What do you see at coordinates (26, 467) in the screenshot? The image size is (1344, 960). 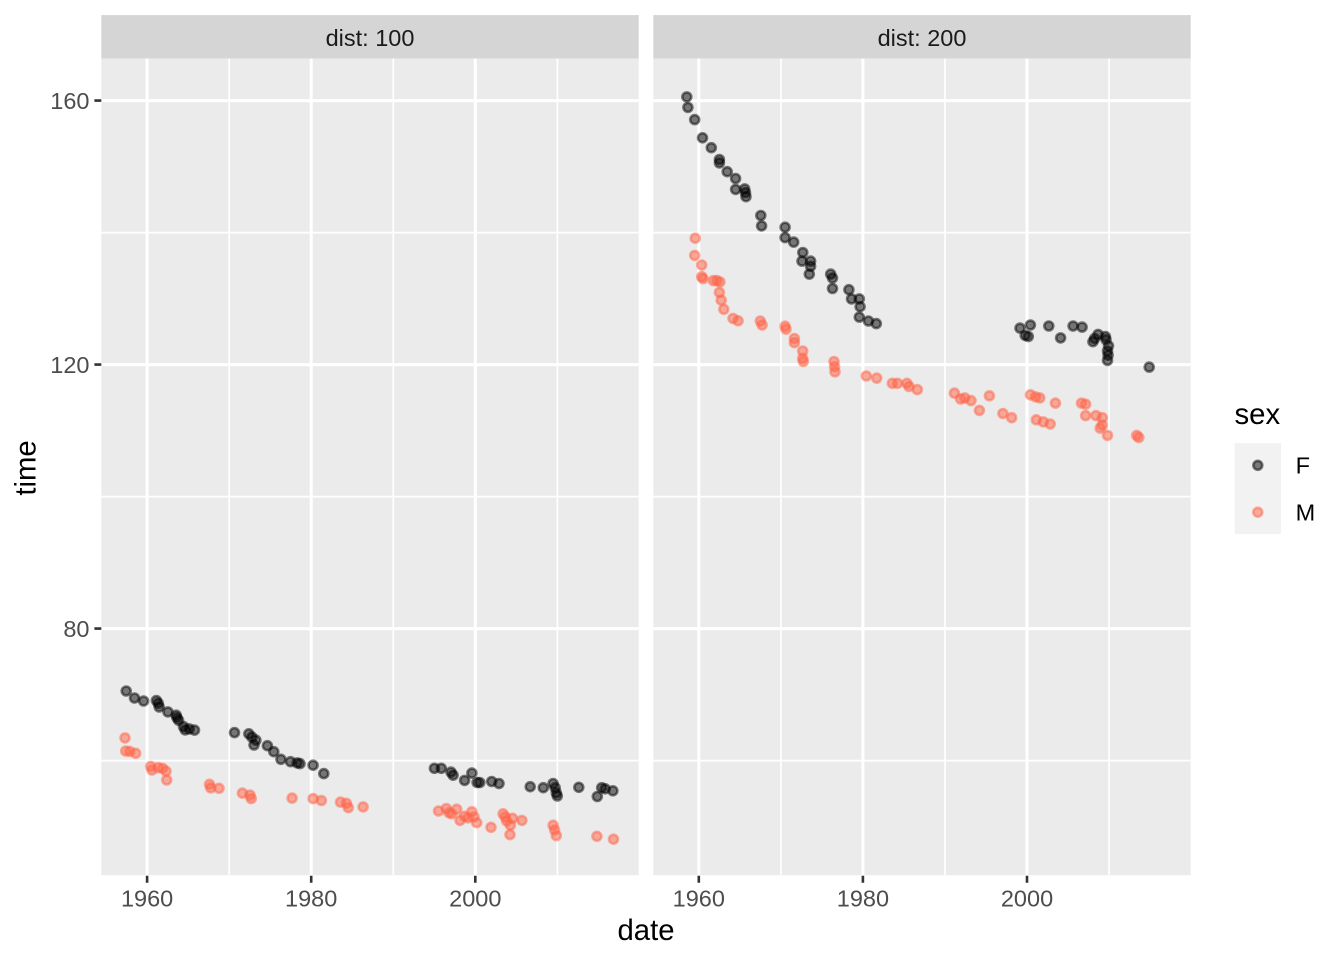 I see `svg-text: time` at bounding box center [26, 467].